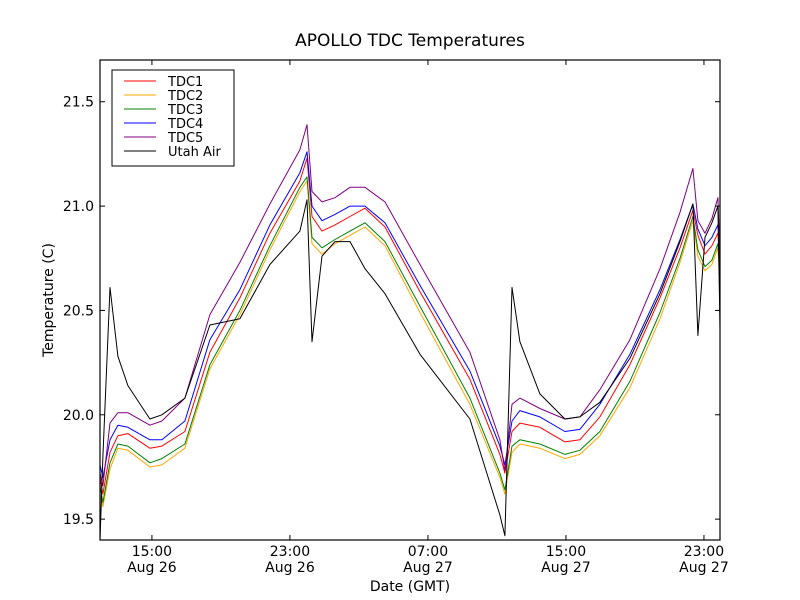  What do you see at coordinates (185, 96) in the screenshot?
I see `legend-label-tdc2: TDC2` at bounding box center [185, 96].